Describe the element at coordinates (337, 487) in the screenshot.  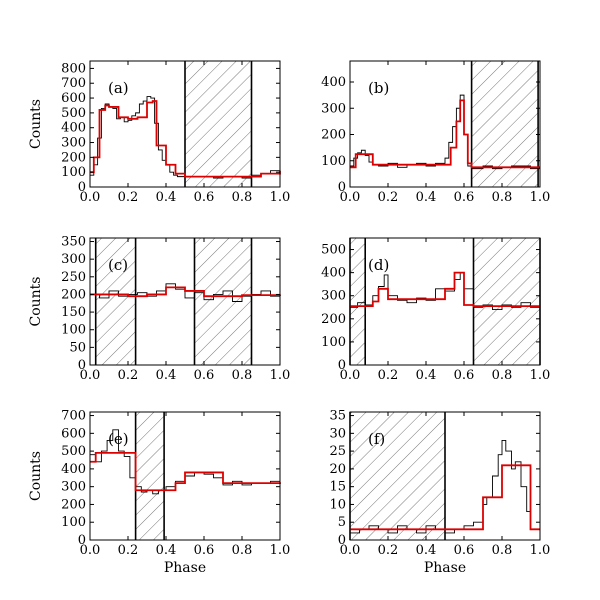
I see `y-tick-label: 15` at that location.